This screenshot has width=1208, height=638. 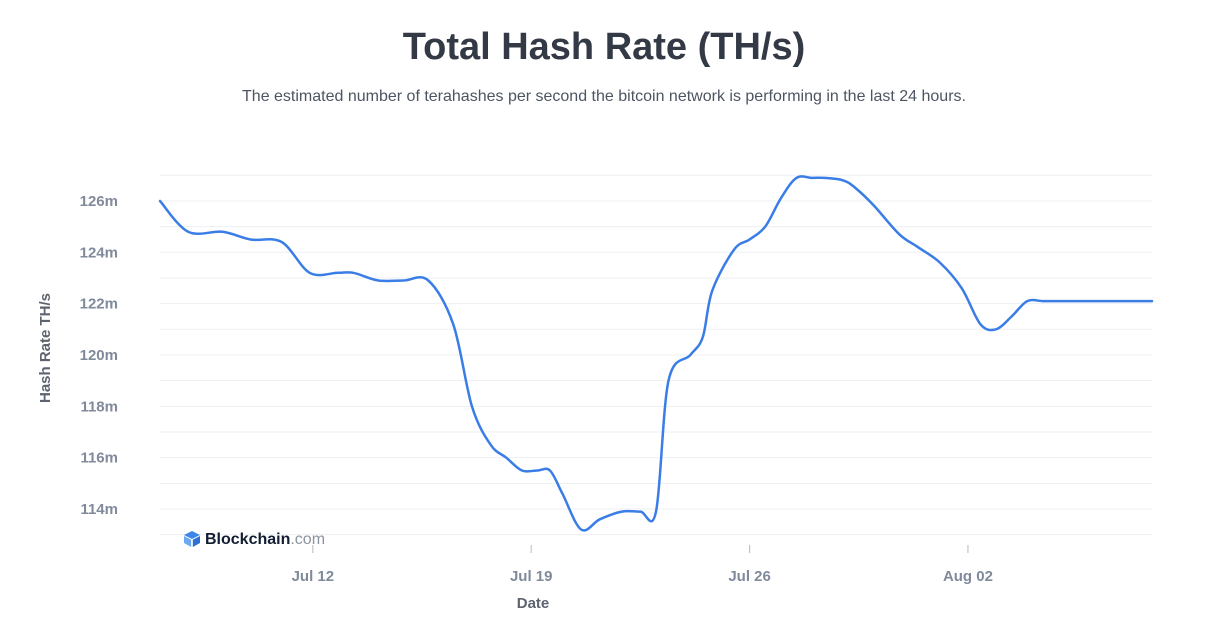 What do you see at coordinates (749, 576) in the screenshot?
I see `x-tick-label: Jul 26` at bounding box center [749, 576].